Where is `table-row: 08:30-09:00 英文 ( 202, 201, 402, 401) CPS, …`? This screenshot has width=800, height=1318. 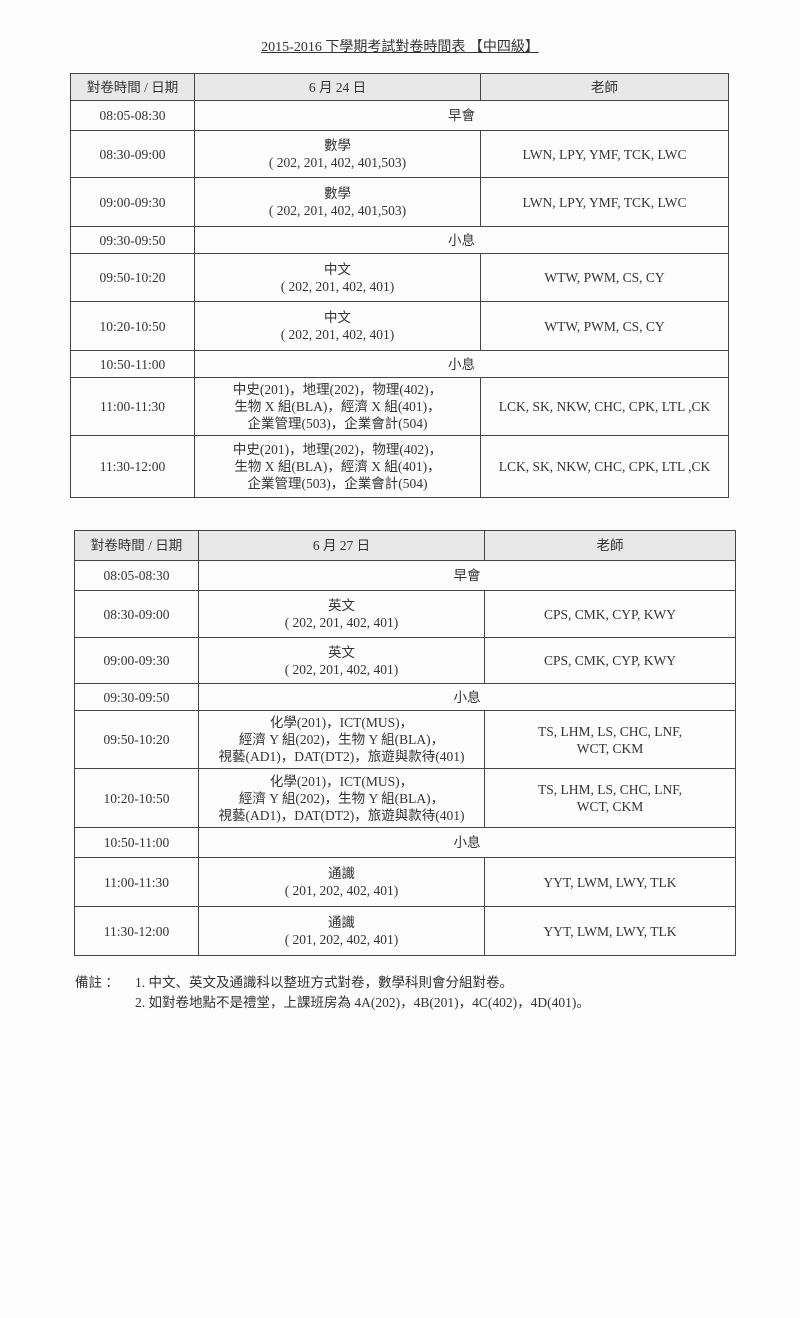 table-row: 08:30-09:00 英文 ( 202, 201, 402, 401) CPS, … is located at coordinates (405, 614).